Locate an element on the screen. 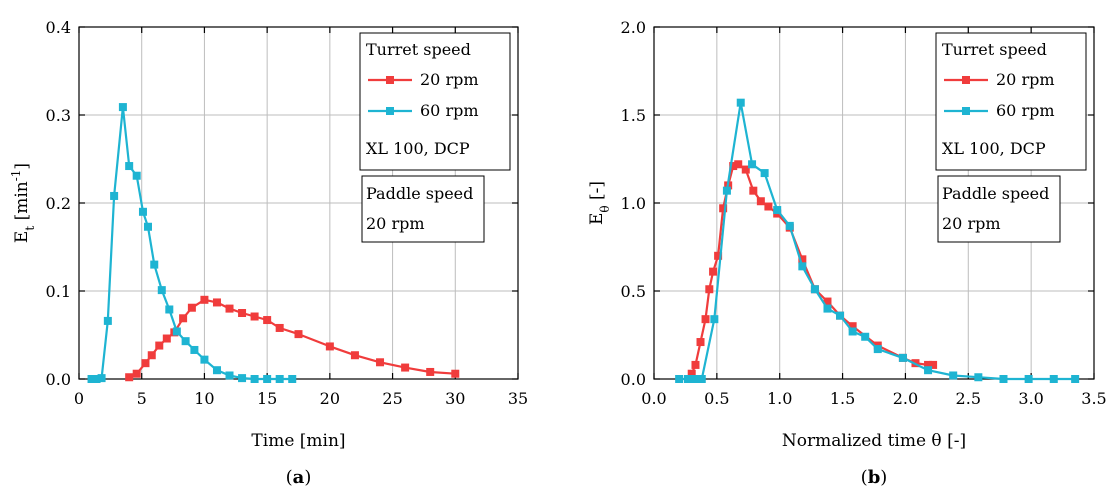  y-axis-label-part: [min is located at coordinates (22, 203).